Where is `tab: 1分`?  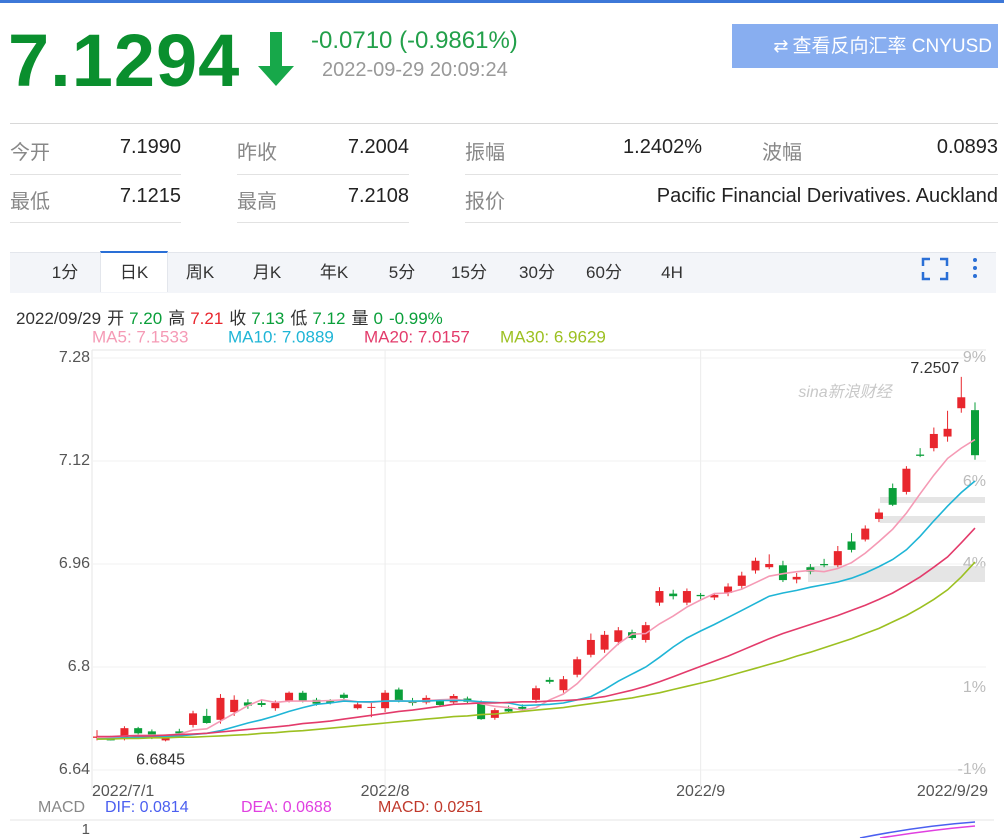 tab: 1分 is located at coordinates (65, 272).